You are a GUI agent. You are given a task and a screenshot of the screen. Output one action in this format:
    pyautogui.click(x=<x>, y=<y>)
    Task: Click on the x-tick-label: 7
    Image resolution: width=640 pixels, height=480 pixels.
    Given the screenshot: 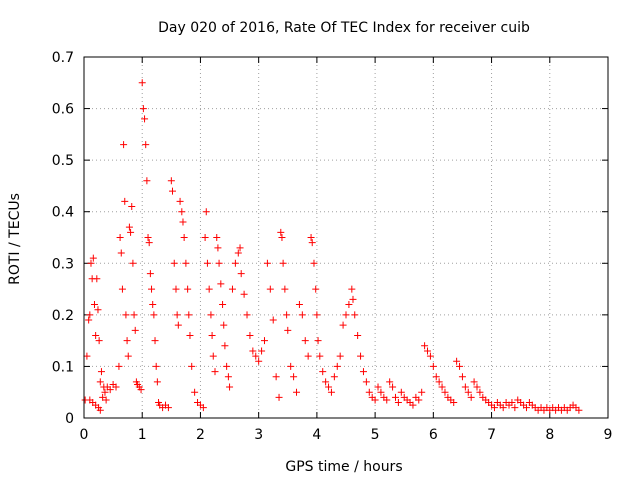 What is the action you would take?
    pyautogui.click(x=491, y=435)
    